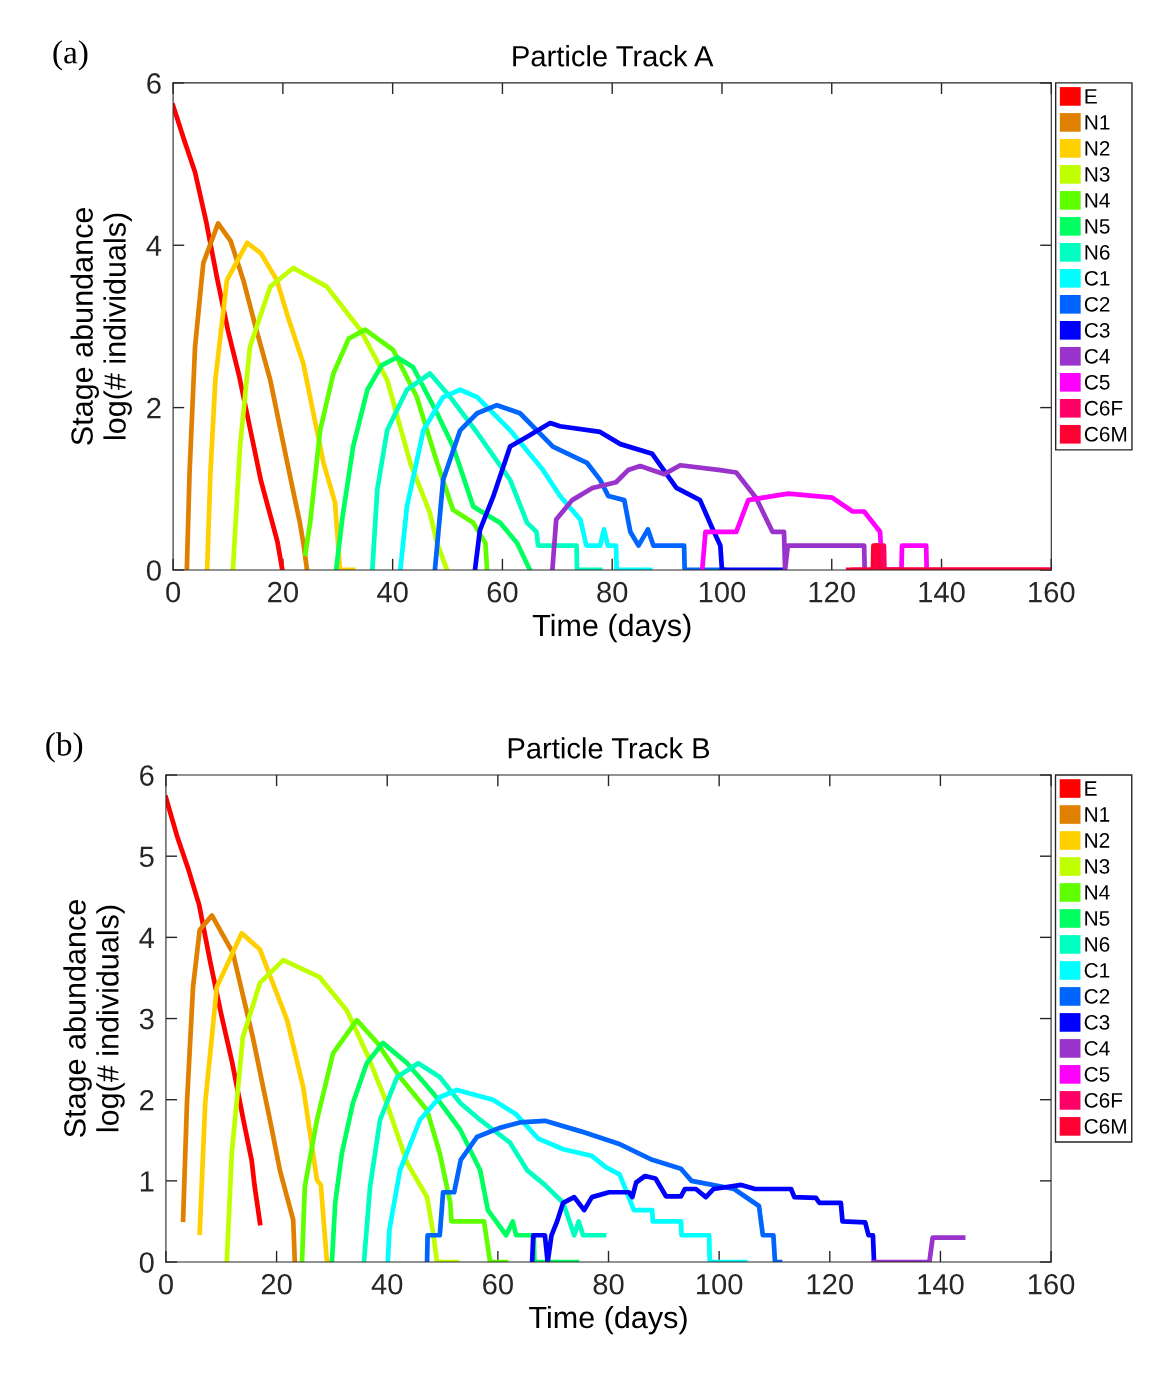  What do you see at coordinates (64, 747) in the screenshot?
I see `text: (b)` at bounding box center [64, 747].